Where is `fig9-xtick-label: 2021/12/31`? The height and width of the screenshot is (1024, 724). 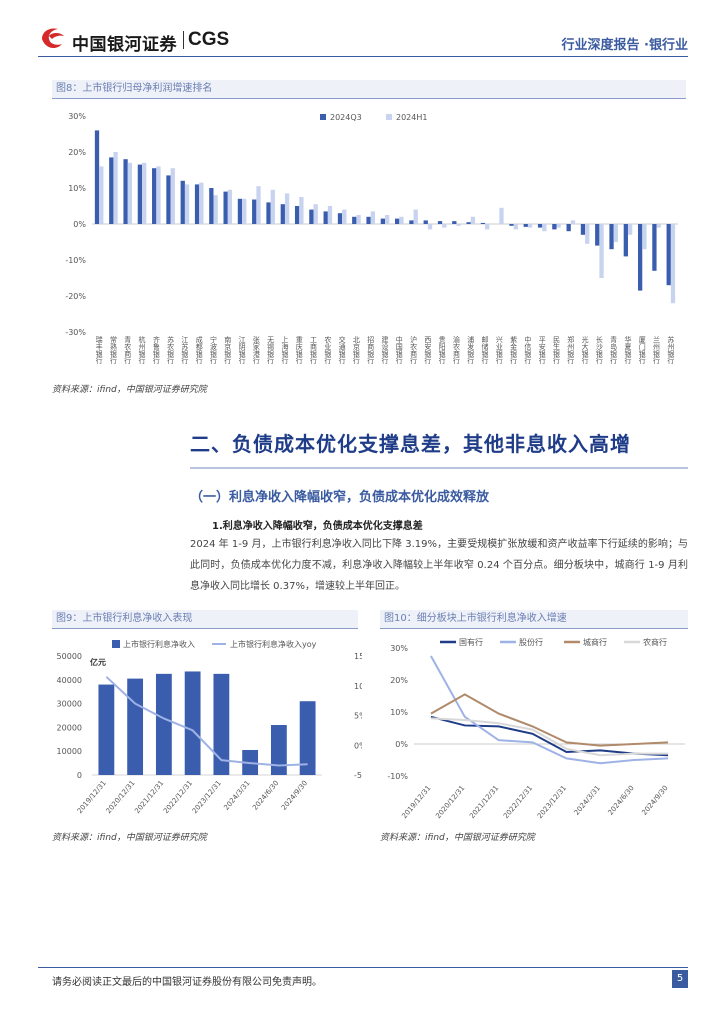 fig9-xtick-label: 2021/12/31 is located at coordinates (149, 797).